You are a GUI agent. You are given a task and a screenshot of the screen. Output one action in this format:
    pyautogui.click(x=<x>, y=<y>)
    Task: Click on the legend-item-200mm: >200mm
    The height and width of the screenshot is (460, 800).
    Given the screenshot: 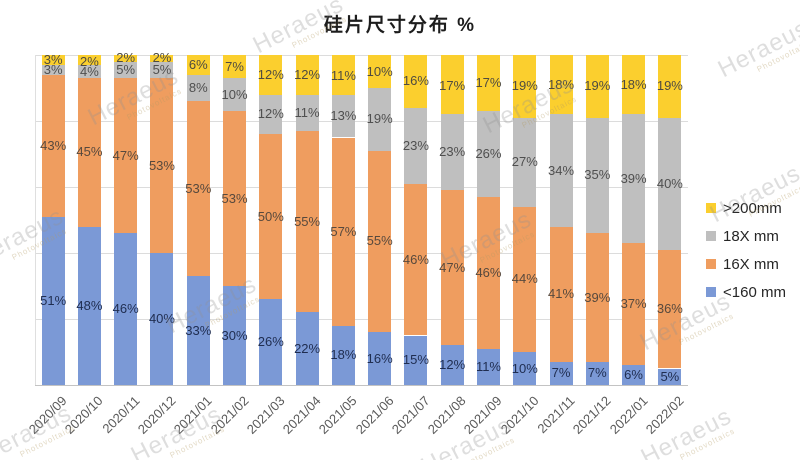 What is the action you would take?
    pyautogui.click(x=744, y=208)
    